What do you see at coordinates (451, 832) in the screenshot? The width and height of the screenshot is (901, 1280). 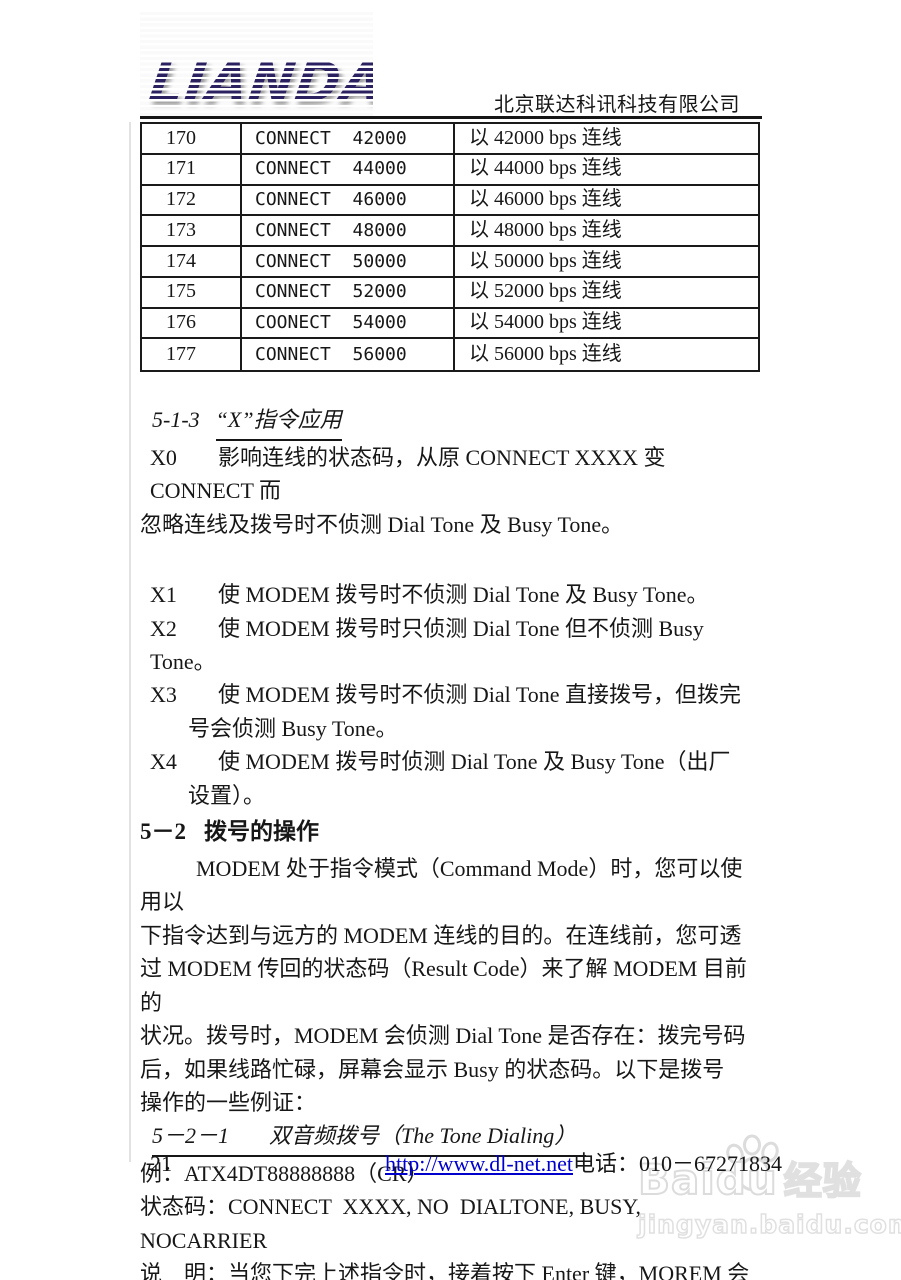 I see `section-heading-5-2: 5－2 拨号的操作` at bounding box center [451, 832].